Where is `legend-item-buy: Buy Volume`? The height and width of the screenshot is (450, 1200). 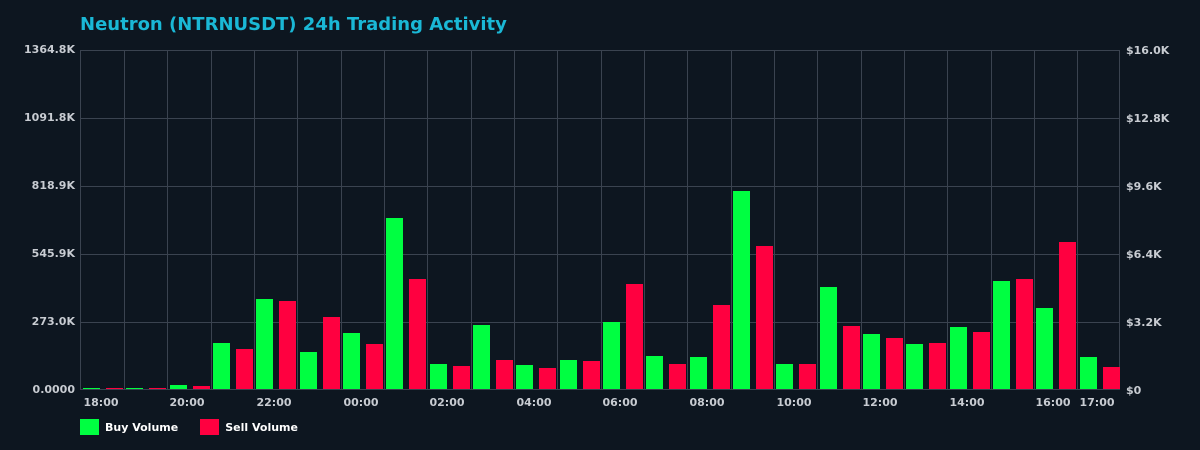 legend-item-buy: Buy Volume is located at coordinates (129, 427).